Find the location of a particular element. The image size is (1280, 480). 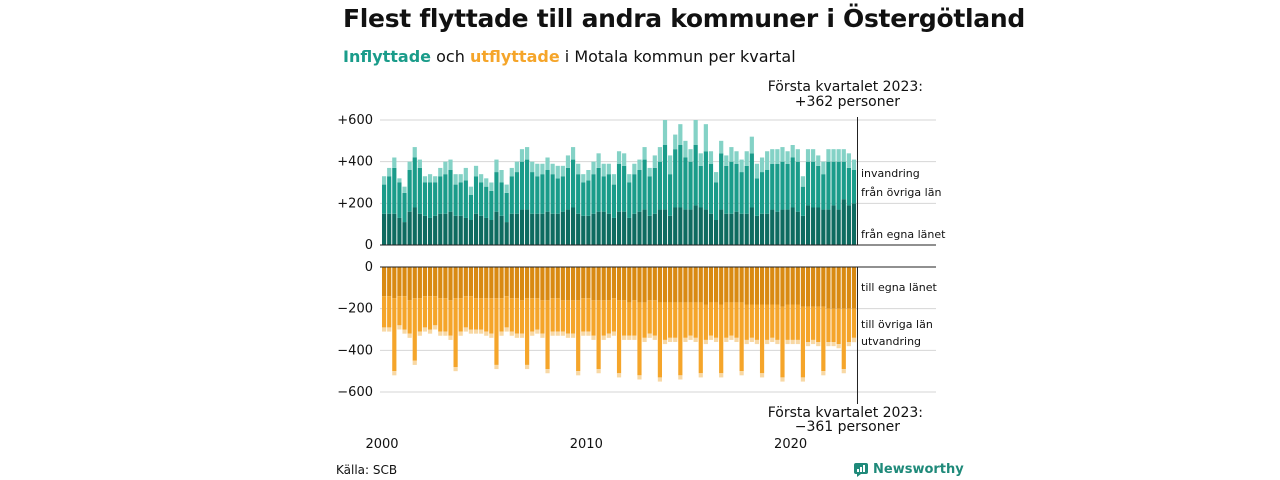

y-tick-label: +200 is located at coordinates (355, 203).